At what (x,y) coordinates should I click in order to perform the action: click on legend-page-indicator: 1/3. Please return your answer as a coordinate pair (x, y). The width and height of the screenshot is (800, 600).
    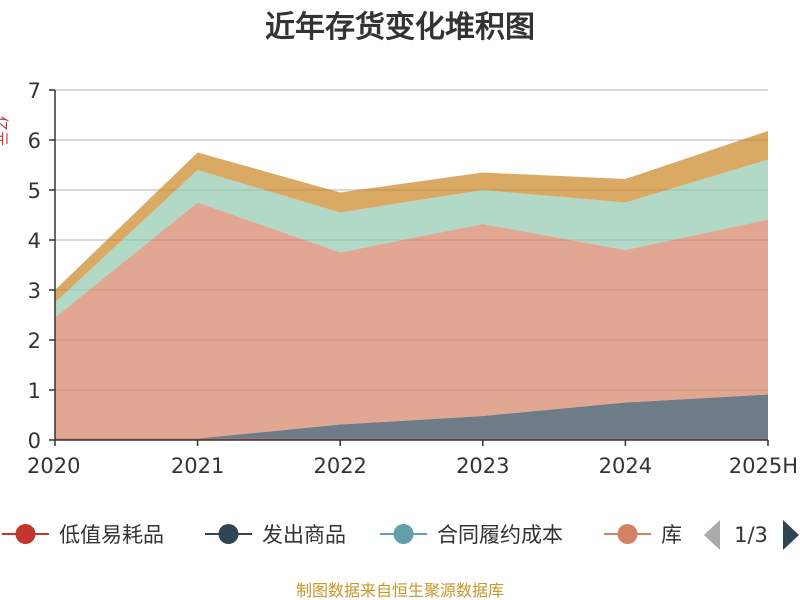
    Looking at the image, I should click on (751, 535).